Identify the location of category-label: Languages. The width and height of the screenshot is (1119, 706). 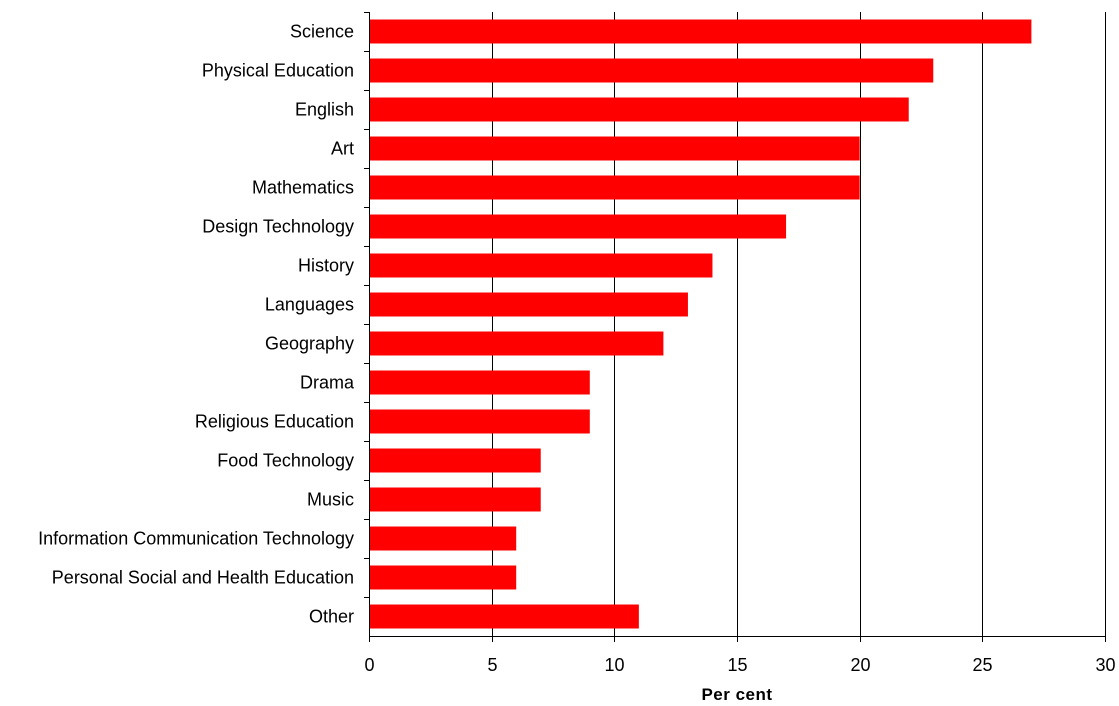
(309, 305).